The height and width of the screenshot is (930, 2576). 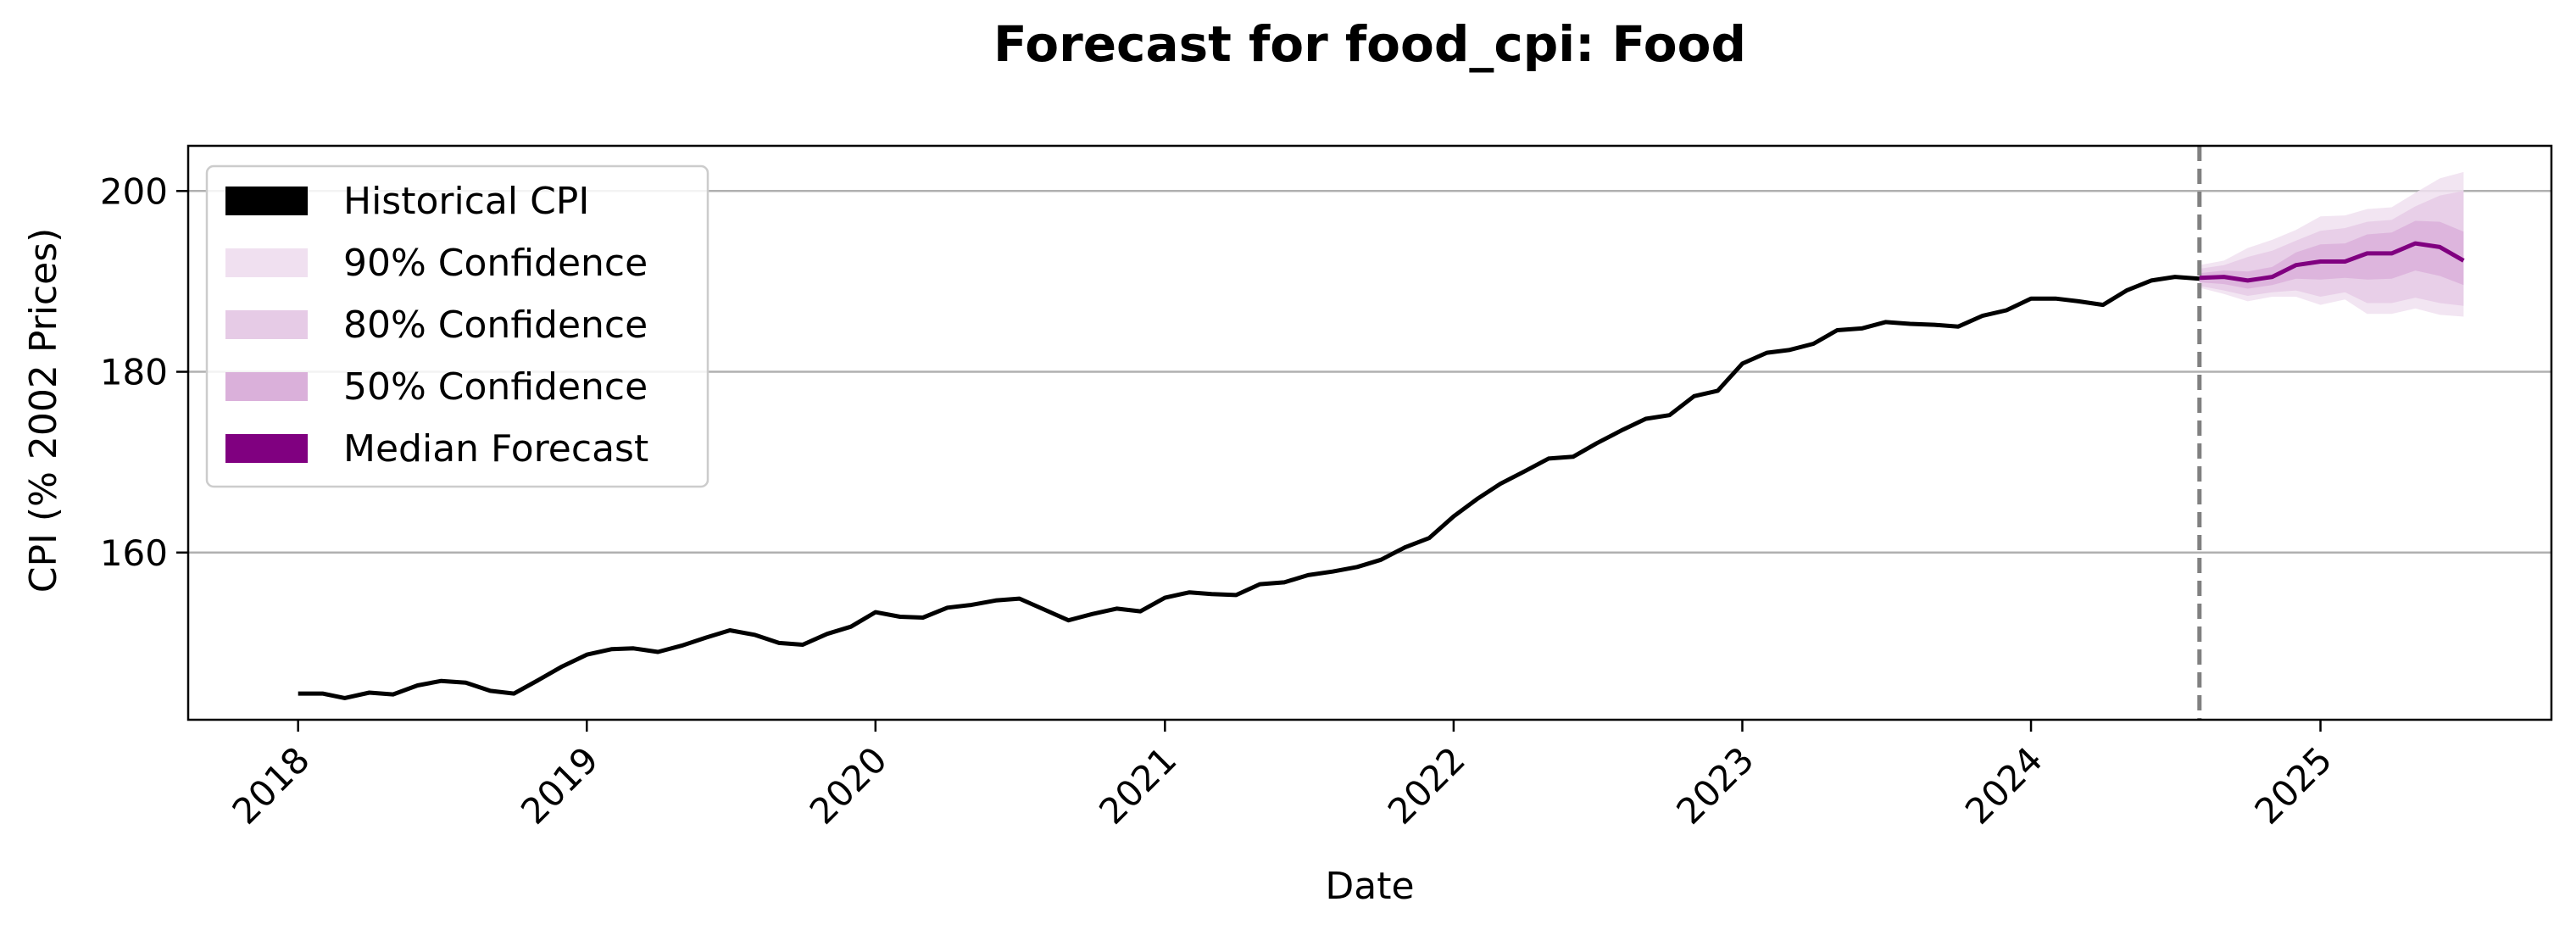 I want to click on y-tick-label-200: 200, so click(x=134, y=191).